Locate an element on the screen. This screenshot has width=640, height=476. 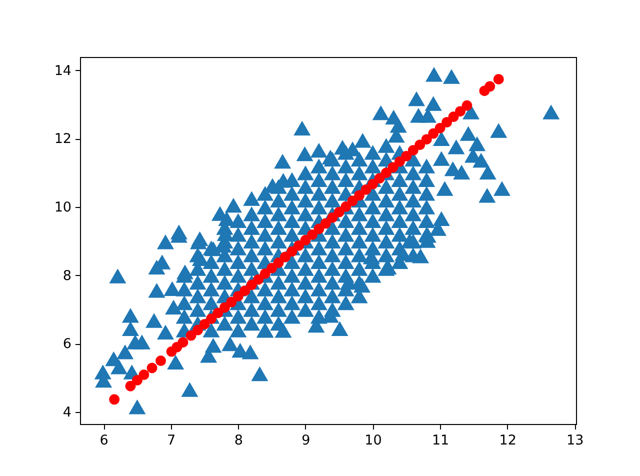
x-tick-label: 9 is located at coordinates (306, 440).